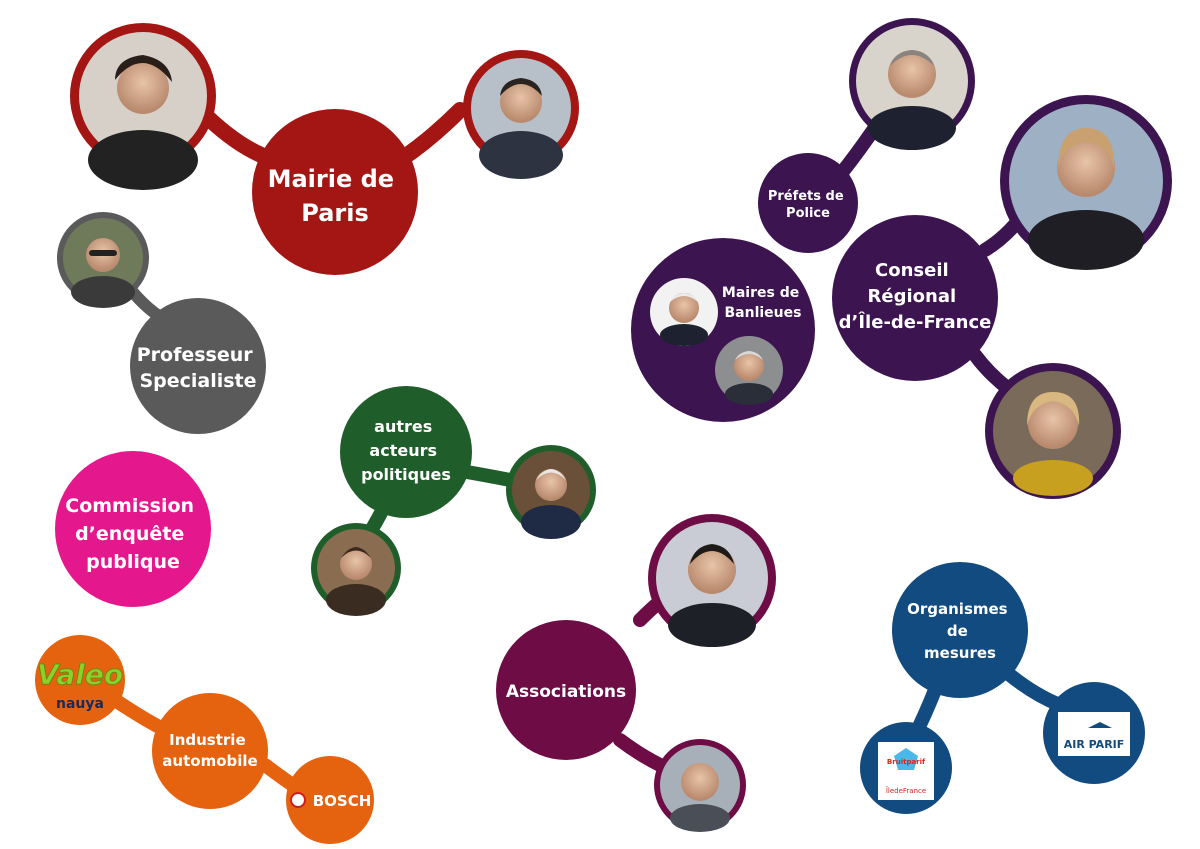 Image resolution: width=1200 pixels, height=849 pixels. What do you see at coordinates (763, 303) in the screenshot?
I see `maires-label: Maires de Banlieues` at bounding box center [763, 303].